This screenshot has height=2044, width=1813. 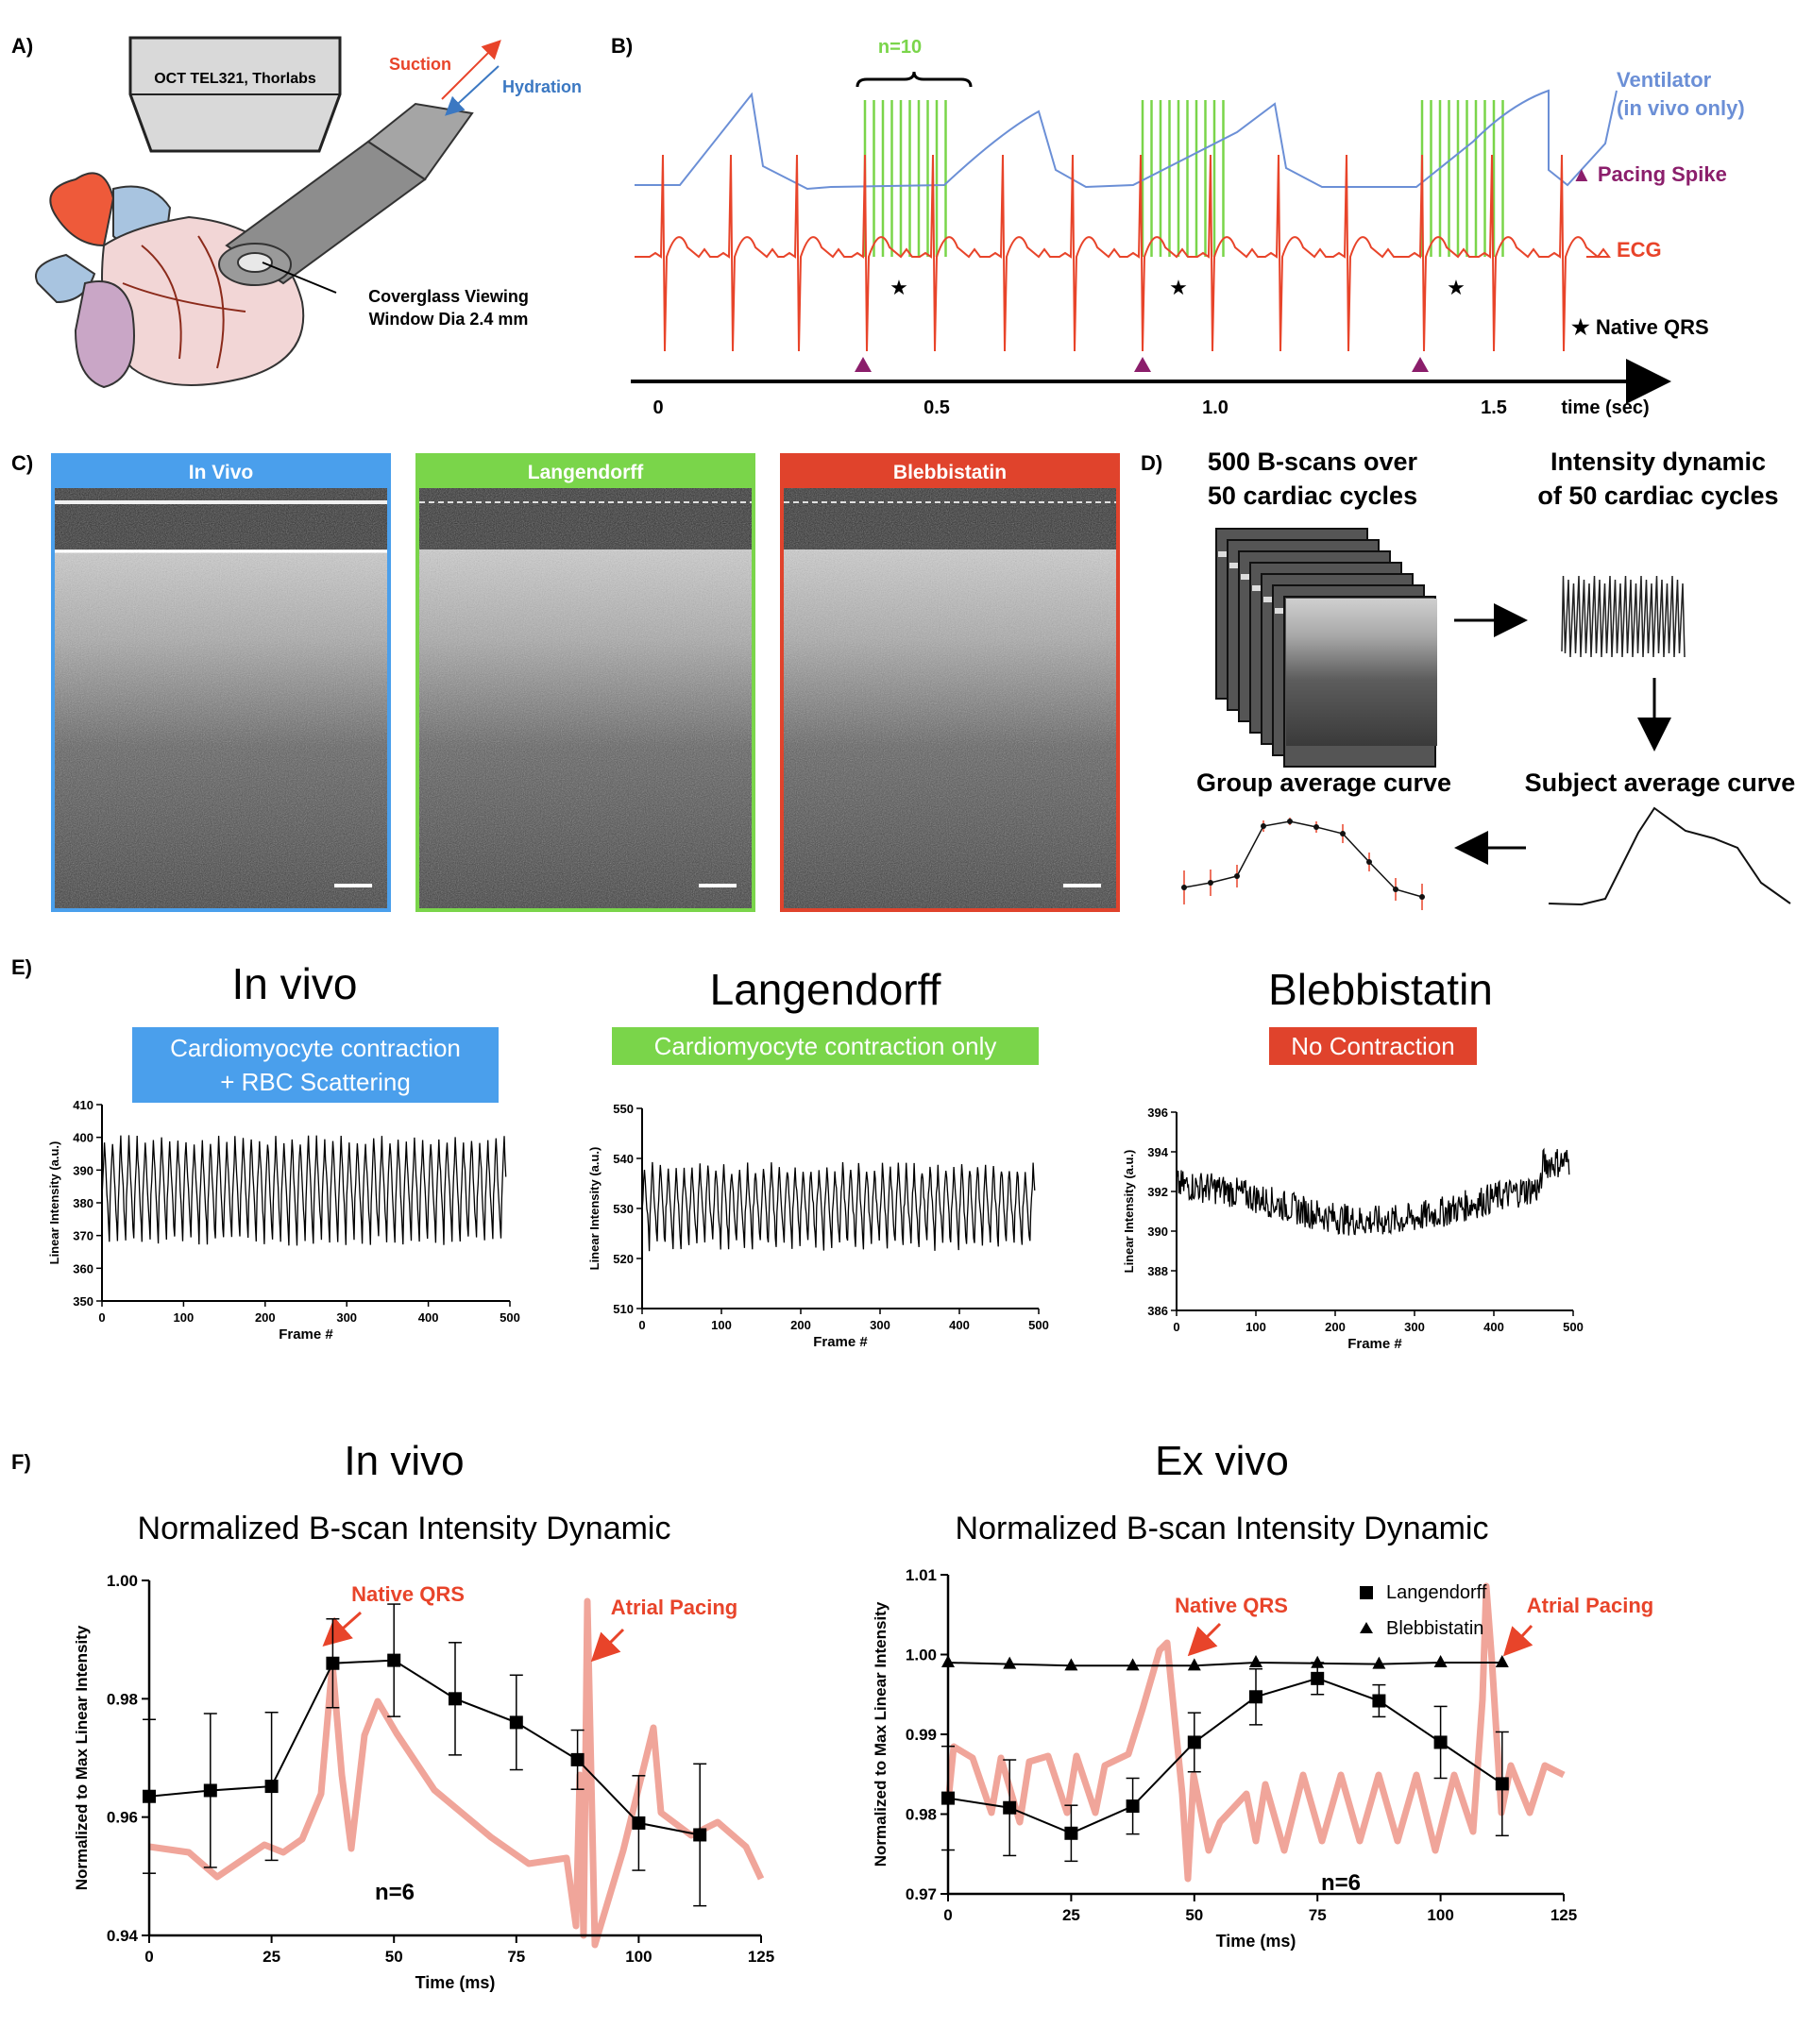 I want to click on legend-langendorff: Langendorff, so click(x=1436, y=1593).